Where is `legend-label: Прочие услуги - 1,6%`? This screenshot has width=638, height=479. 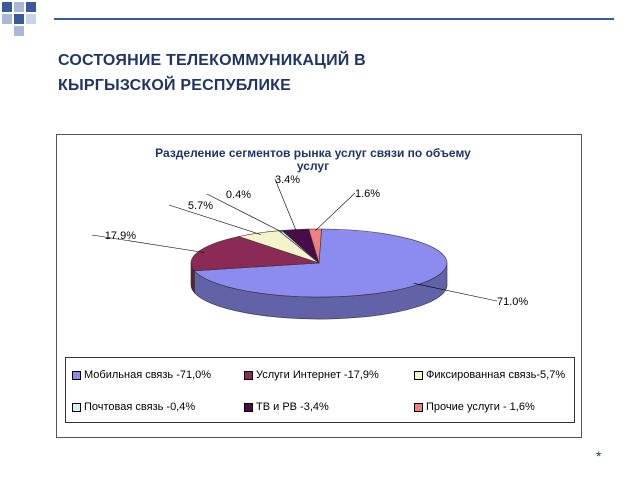 legend-label: Прочие услуги - 1,6% is located at coordinates (480, 407).